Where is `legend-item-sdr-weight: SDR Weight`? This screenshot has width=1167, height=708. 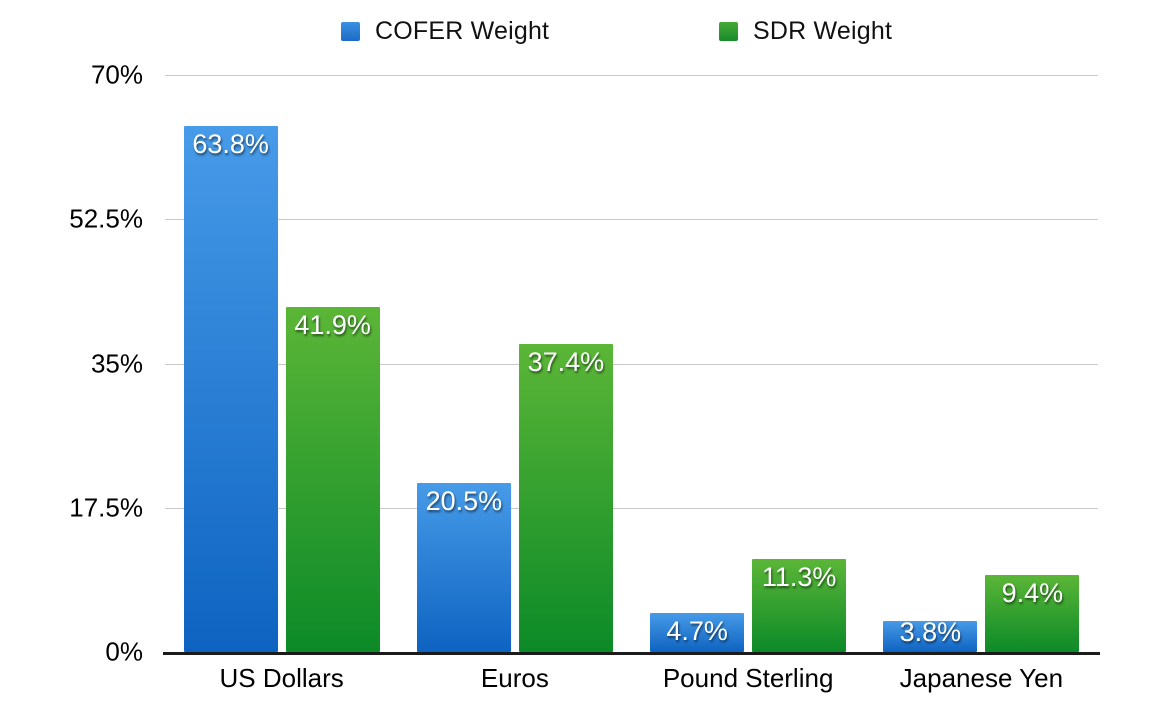
legend-item-sdr-weight: SDR Weight is located at coordinates (805, 31).